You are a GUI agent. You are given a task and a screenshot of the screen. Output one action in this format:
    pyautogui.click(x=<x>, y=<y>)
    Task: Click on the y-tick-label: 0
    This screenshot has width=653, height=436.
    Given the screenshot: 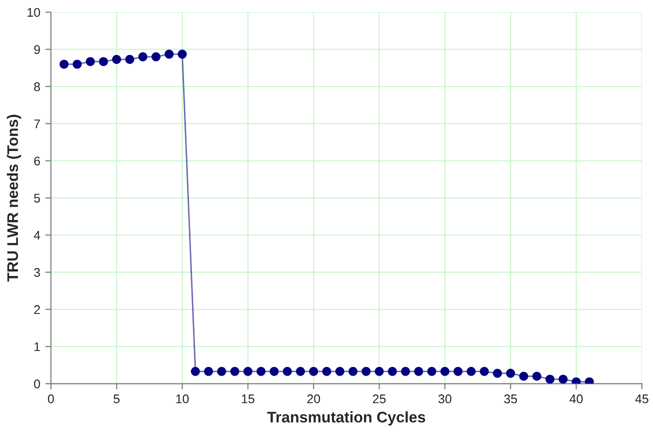 What is the action you would take?
    pyautogui.click(x=37, y=383)
    